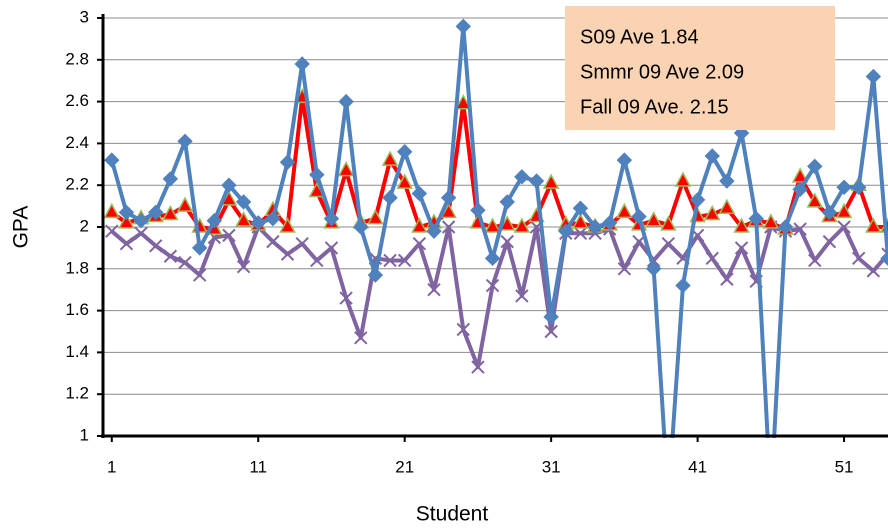 The image size is (888, 532). I want to click on x-tick-label: 1, so click(111, 466).